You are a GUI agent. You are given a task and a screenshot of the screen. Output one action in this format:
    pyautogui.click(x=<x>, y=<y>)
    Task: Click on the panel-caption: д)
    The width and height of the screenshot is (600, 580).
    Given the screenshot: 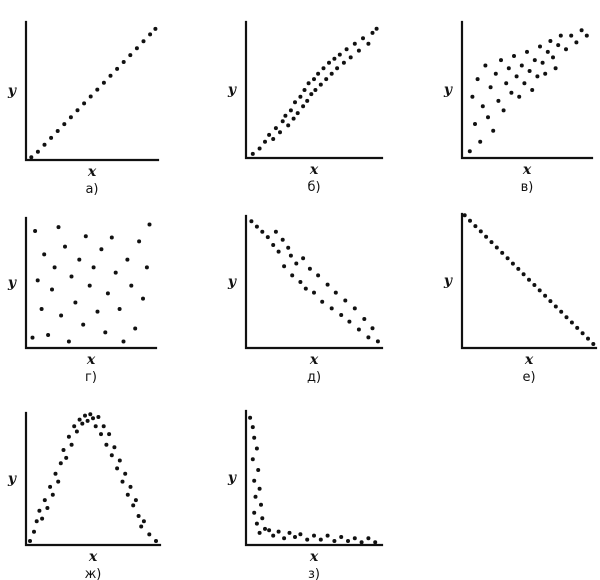 What is the action you would take?
    pyautogui.click(x=314, y=377)
    